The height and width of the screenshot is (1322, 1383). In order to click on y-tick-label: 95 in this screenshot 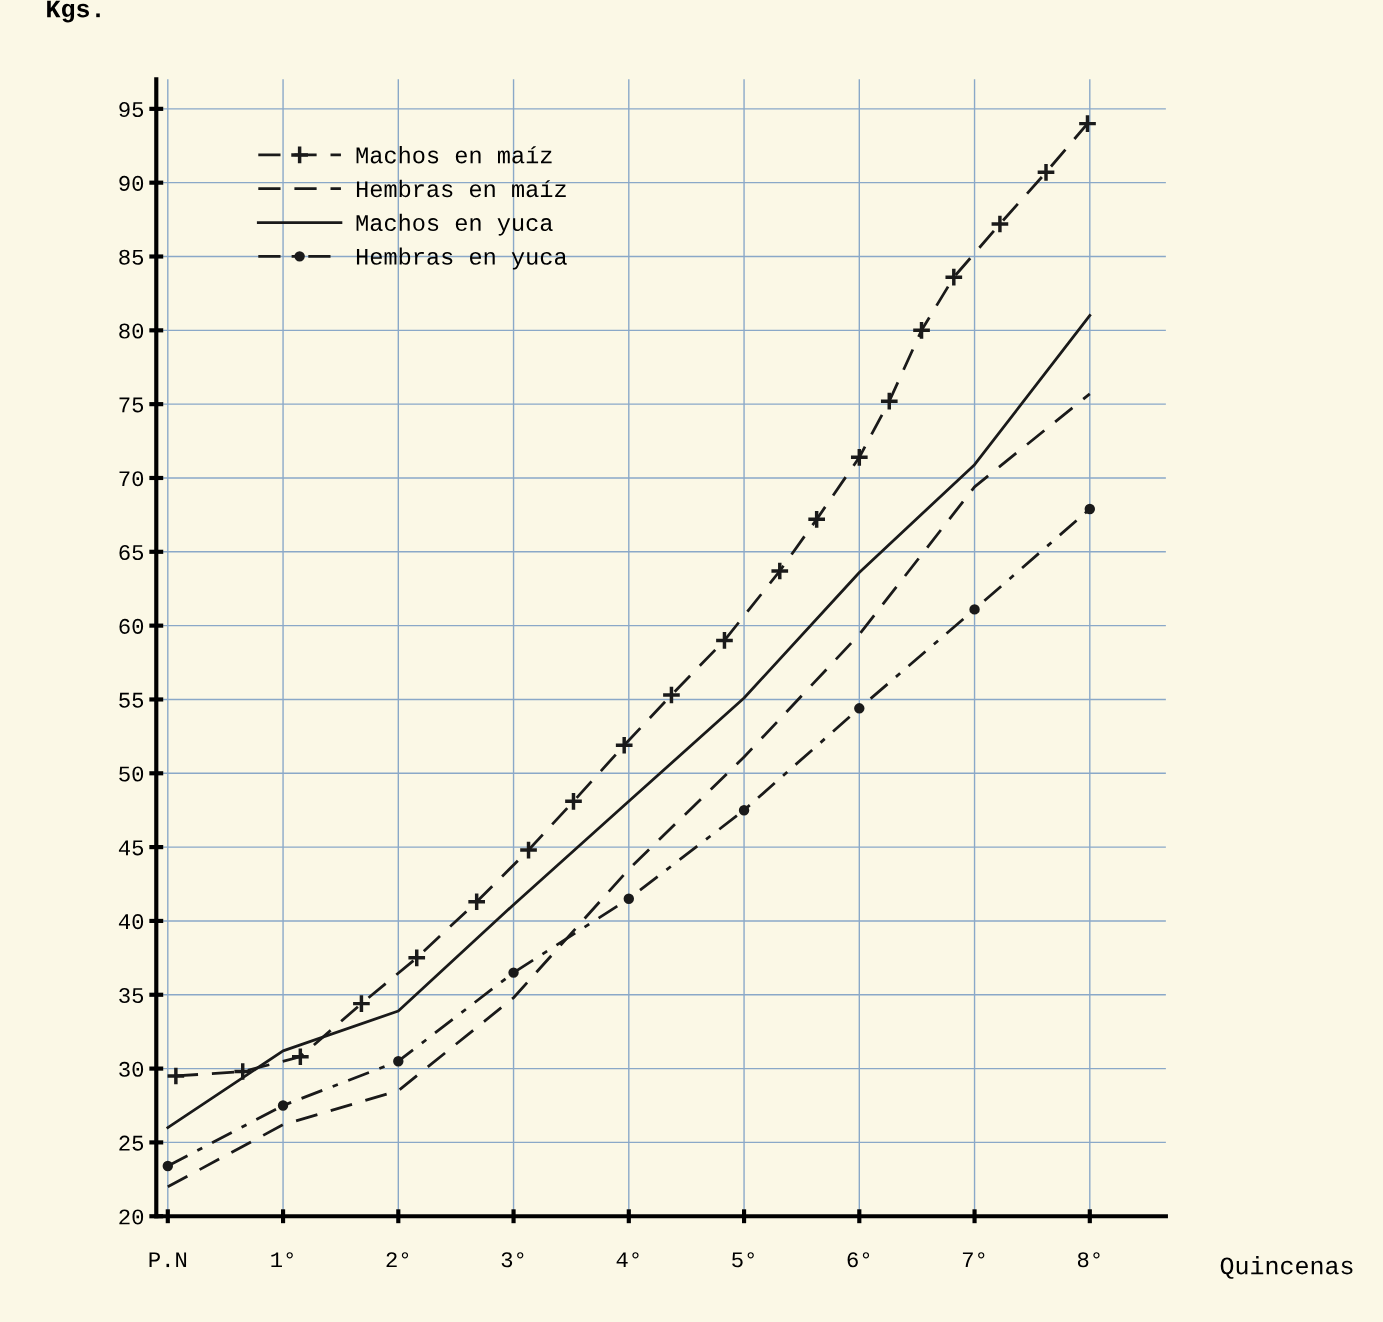, I will do `click(131, 110)`.